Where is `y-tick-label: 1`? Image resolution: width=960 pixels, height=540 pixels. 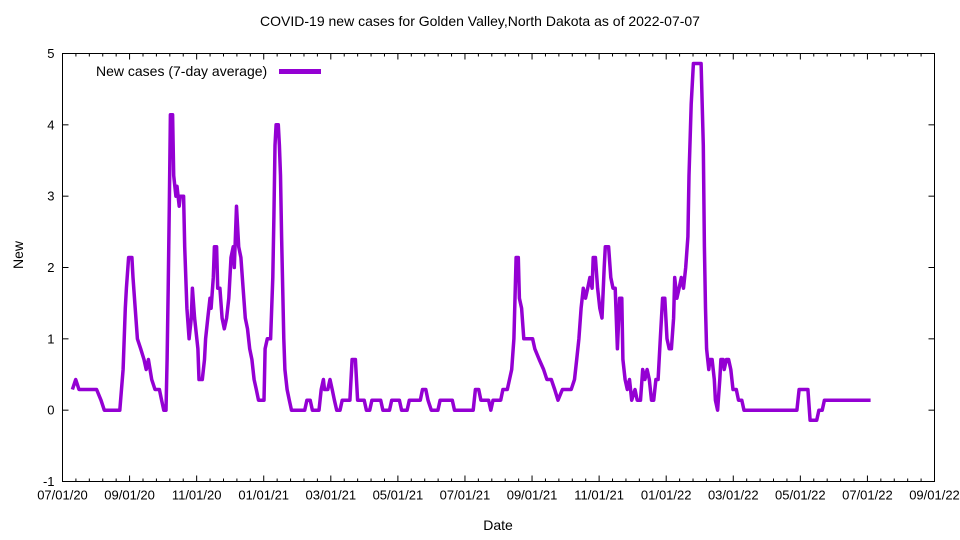 y-tick-label: 1 is located at coordinates (50, 338).